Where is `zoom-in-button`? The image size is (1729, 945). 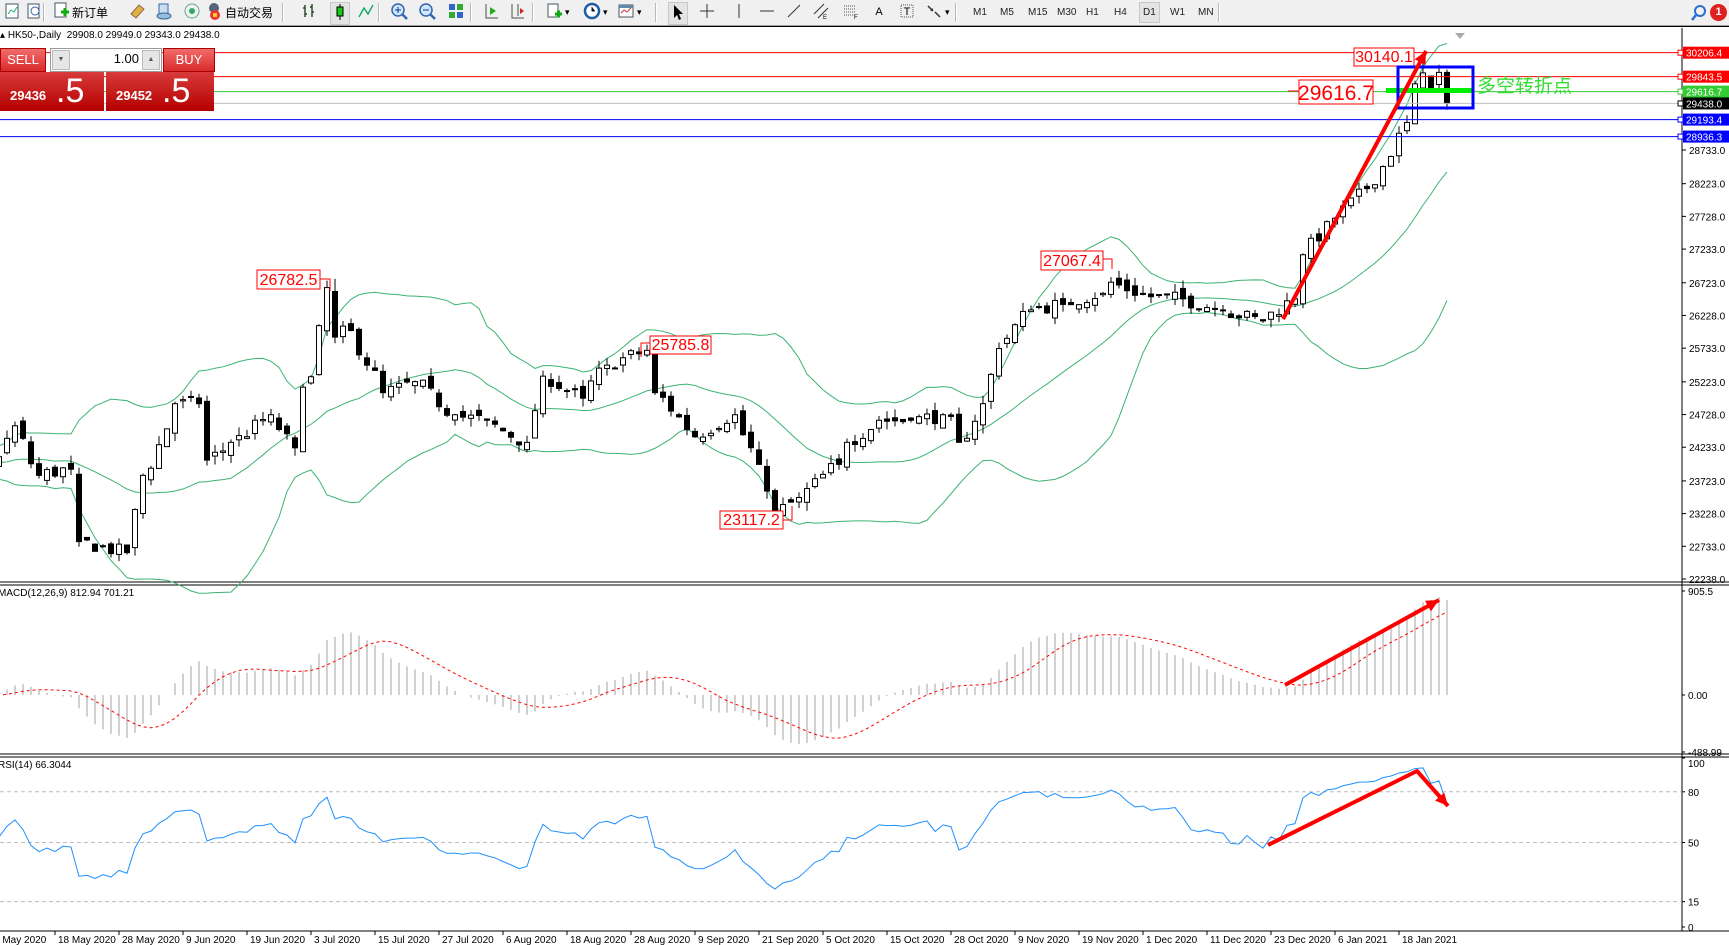 zoom-in-button is located at coordinates (399, 12).